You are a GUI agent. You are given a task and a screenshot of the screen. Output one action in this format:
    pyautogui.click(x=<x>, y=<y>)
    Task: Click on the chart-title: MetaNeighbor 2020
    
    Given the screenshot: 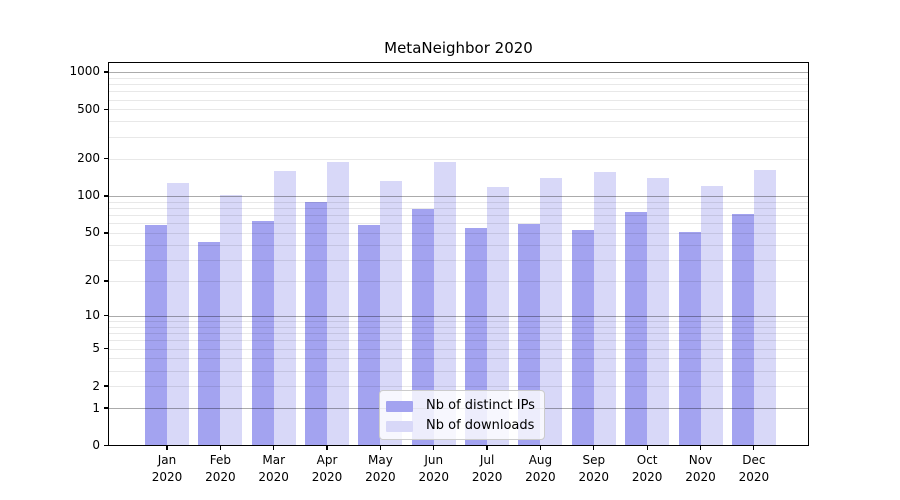 What is the action you would take?
    pyautogui.click(x=458, y=48)
    